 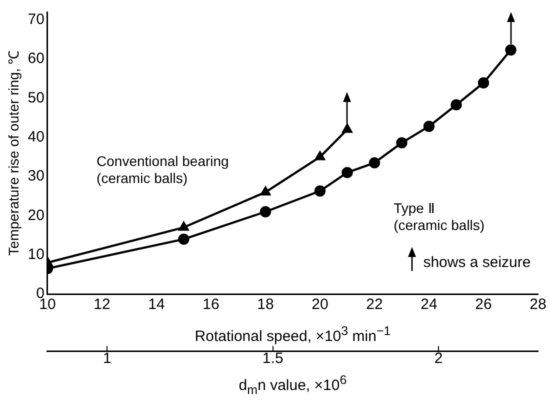 What do you see at coordinates (438, 359) in the screenshot?
I see `x2-tick-label: 2` at bounding box center [438, 359].